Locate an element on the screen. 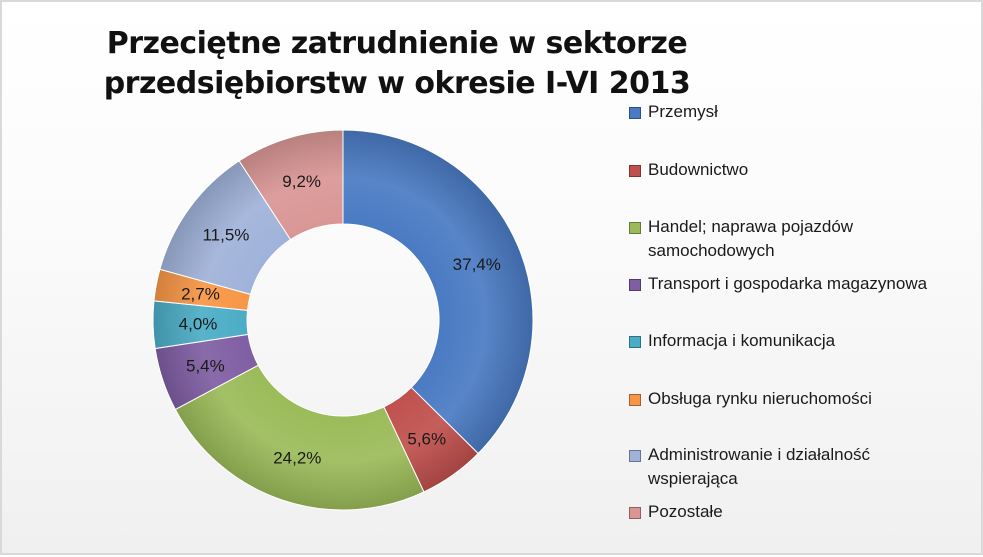 This screenshot has height=557, width=983. data-label-6: 11,5% is located at coordinates (225, 234).